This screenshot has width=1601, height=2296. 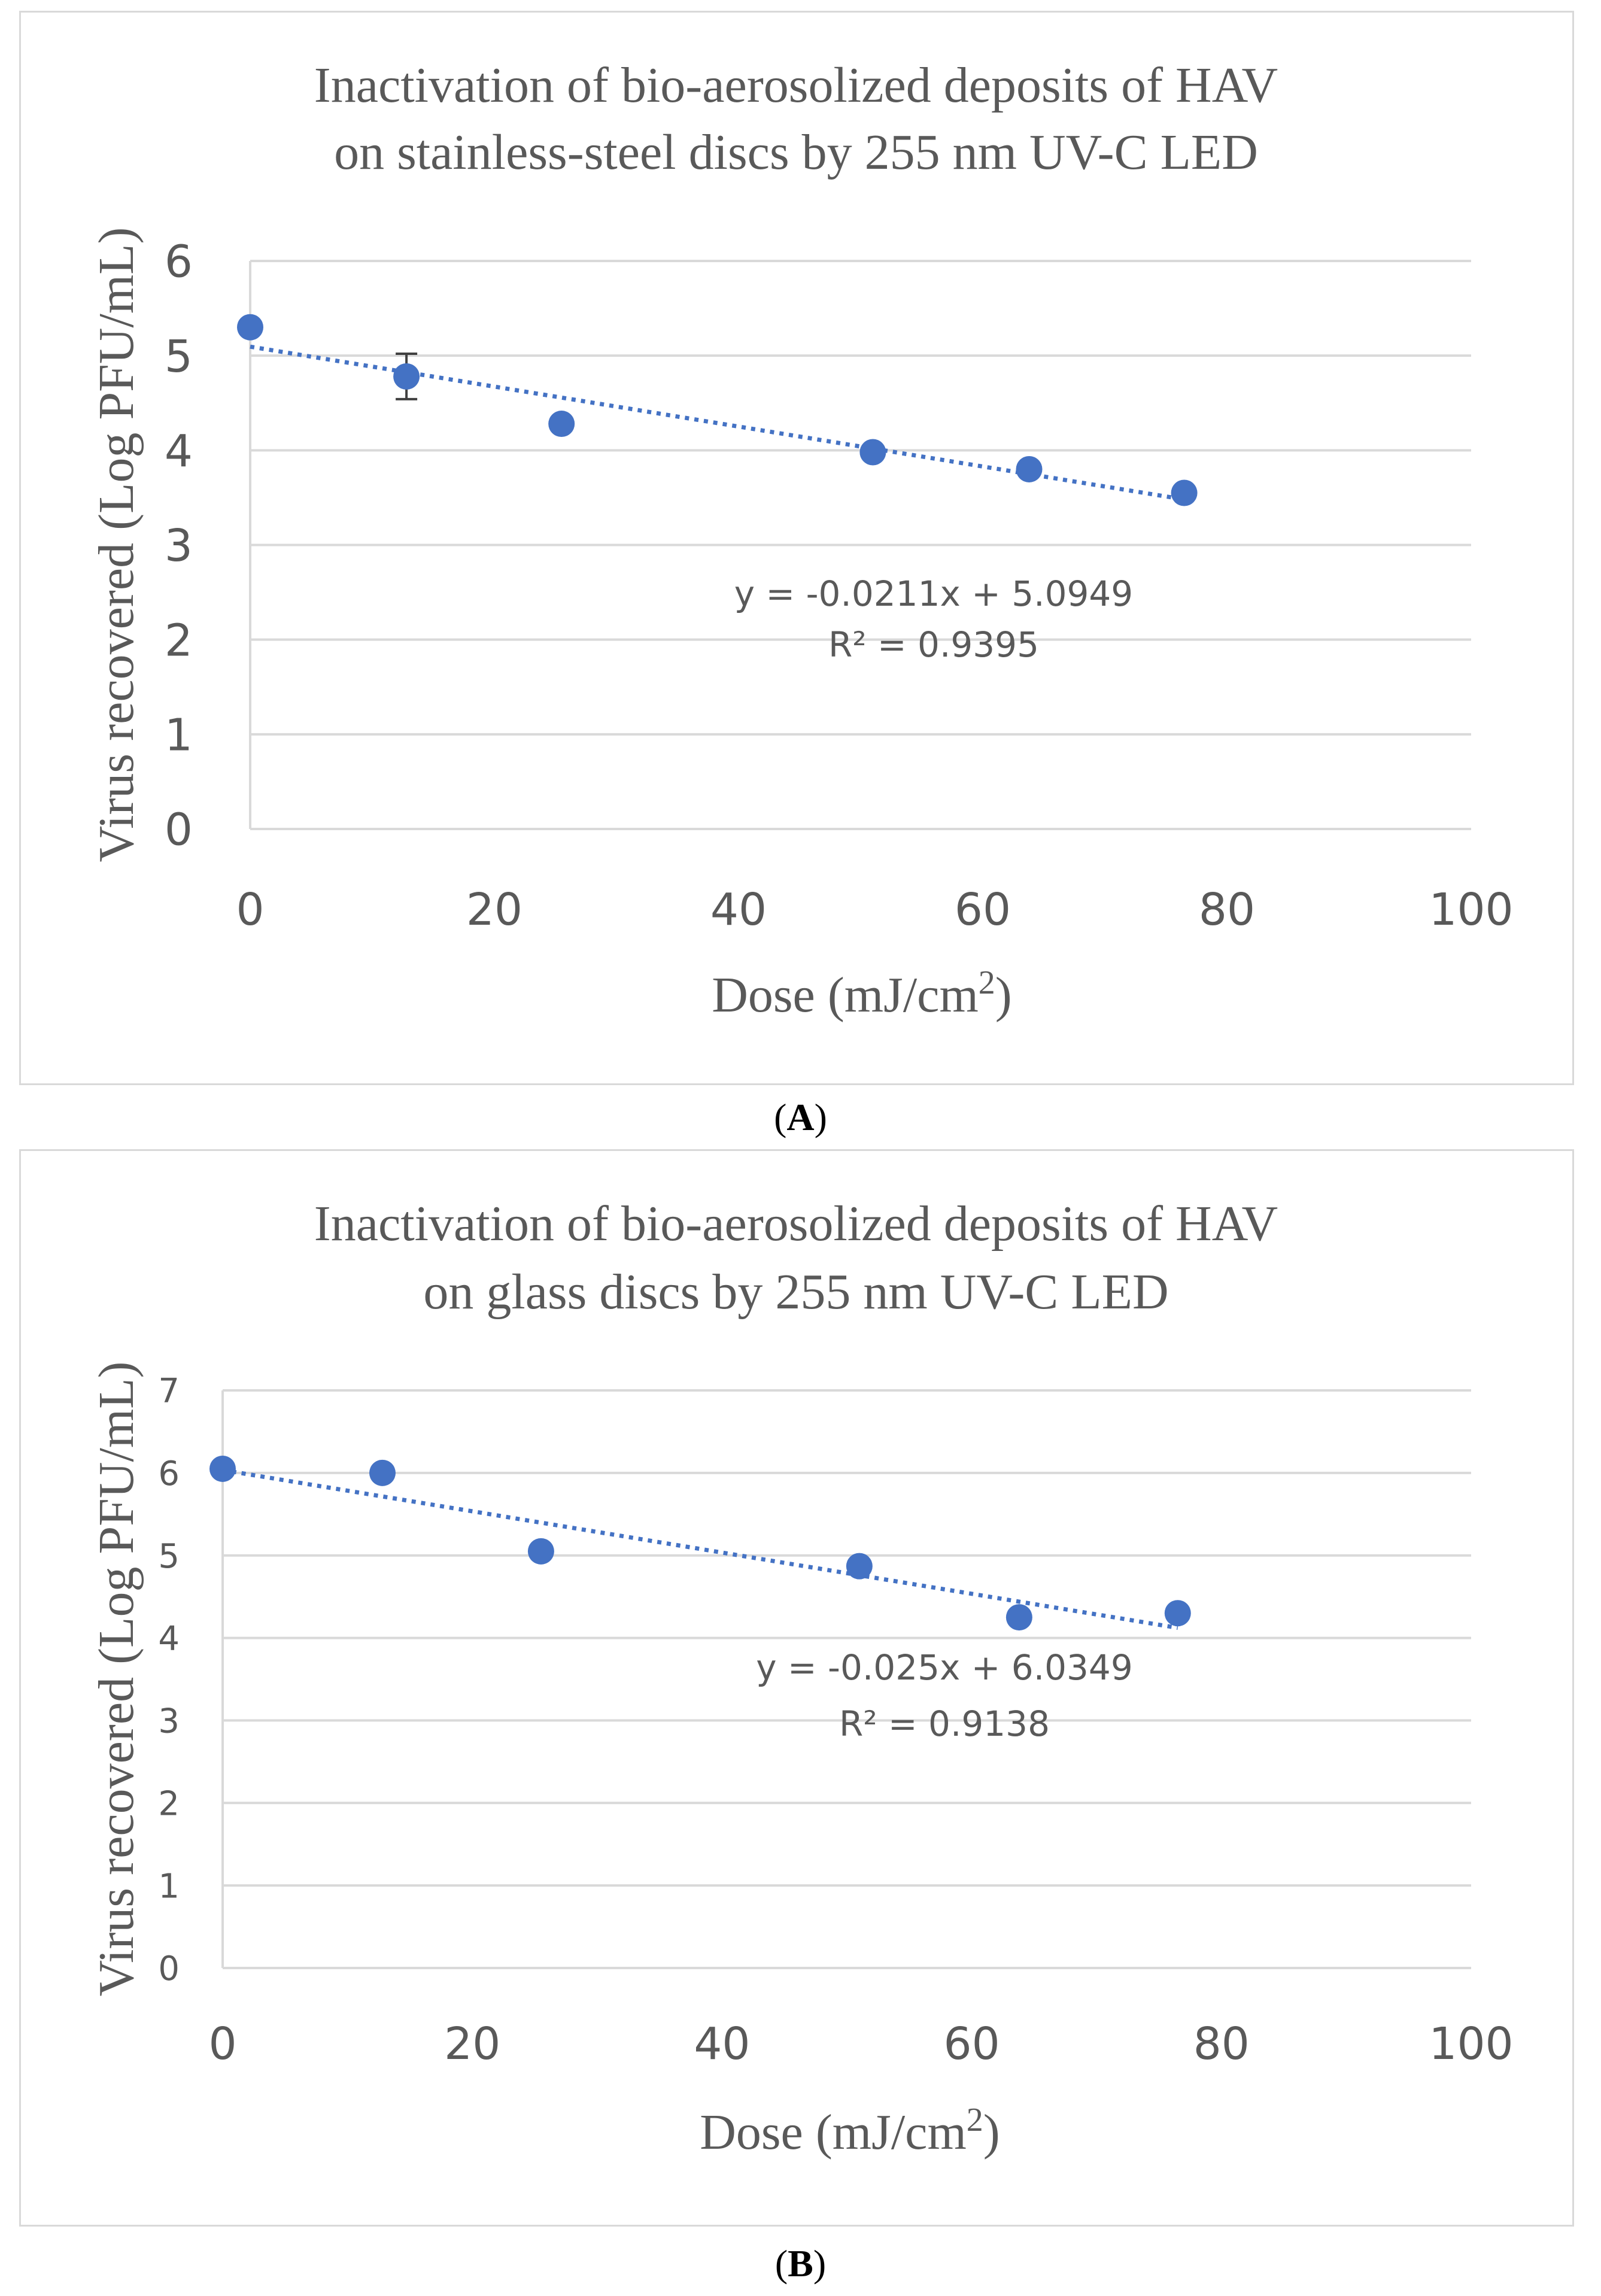 I want to click on chart-a-xtick-label-40: 40, so click(x=738, y=910).